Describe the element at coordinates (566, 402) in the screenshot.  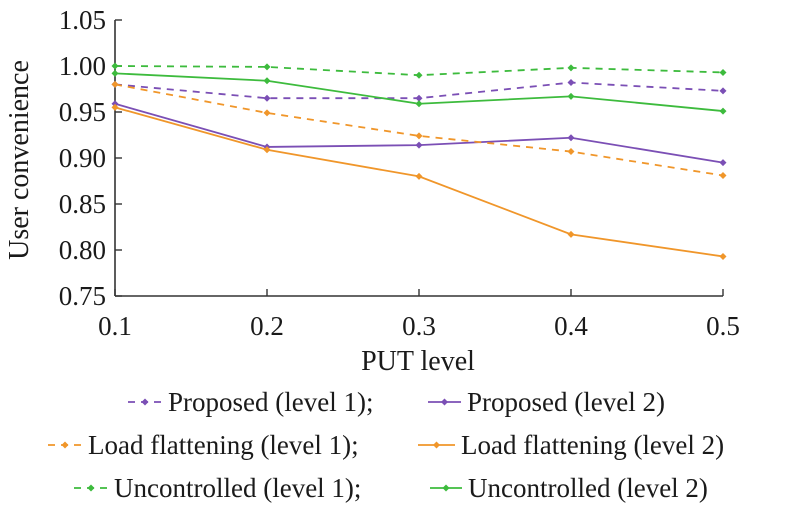
I see `legend-label: Proposed (level 2)` at that location.